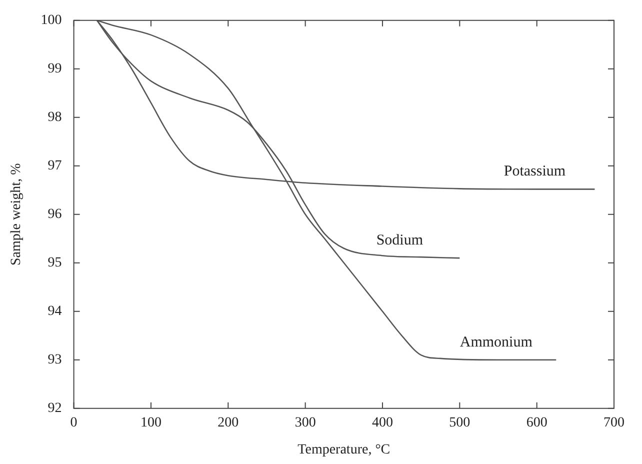  What do you see at coordinates (74, 422) in the screenshot?
I see `x-tick-label: 0` at bounding box center [74, 422].